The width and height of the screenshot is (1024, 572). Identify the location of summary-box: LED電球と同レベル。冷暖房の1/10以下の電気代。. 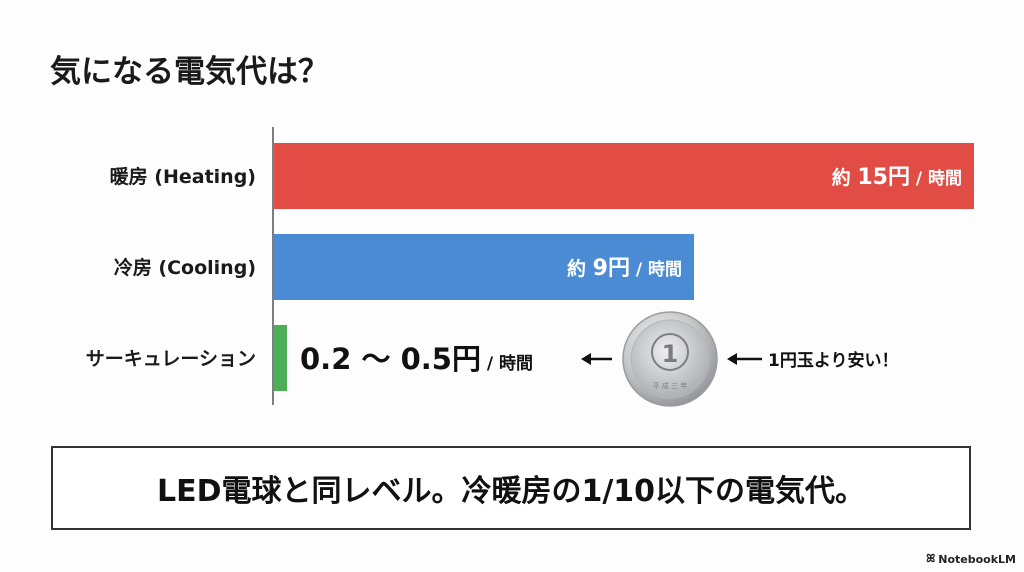
(511, 488).